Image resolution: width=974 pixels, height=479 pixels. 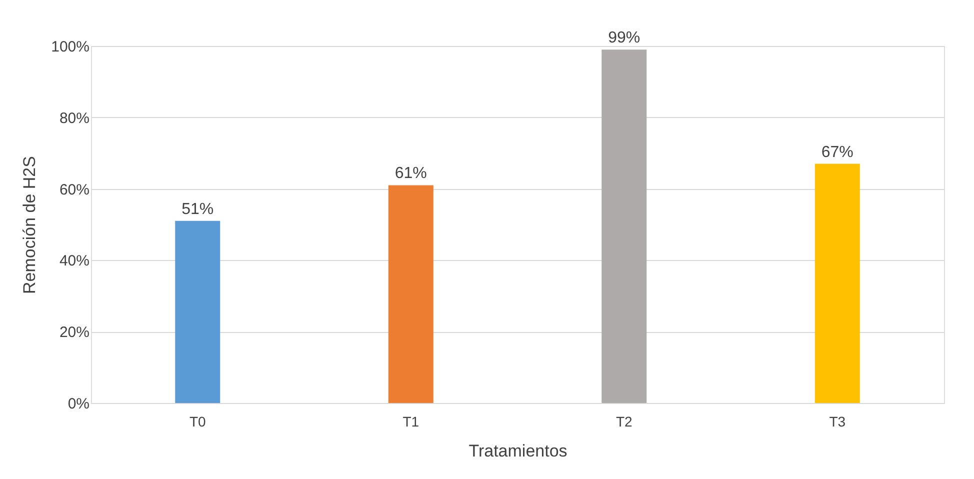 What do you see at coordinates (79, 404) in the screenshot?
I see `y-tick-label: 0%` at bounding box center [79, 404].